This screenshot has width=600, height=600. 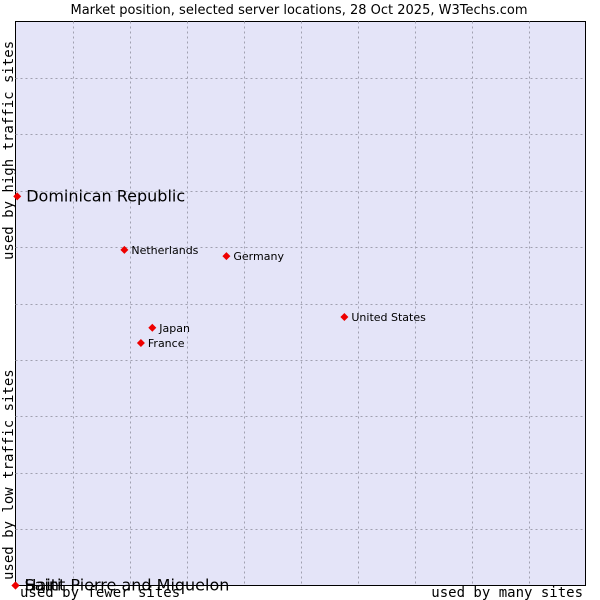 I want to click on point-marker-france, so click(x=140, y=342).